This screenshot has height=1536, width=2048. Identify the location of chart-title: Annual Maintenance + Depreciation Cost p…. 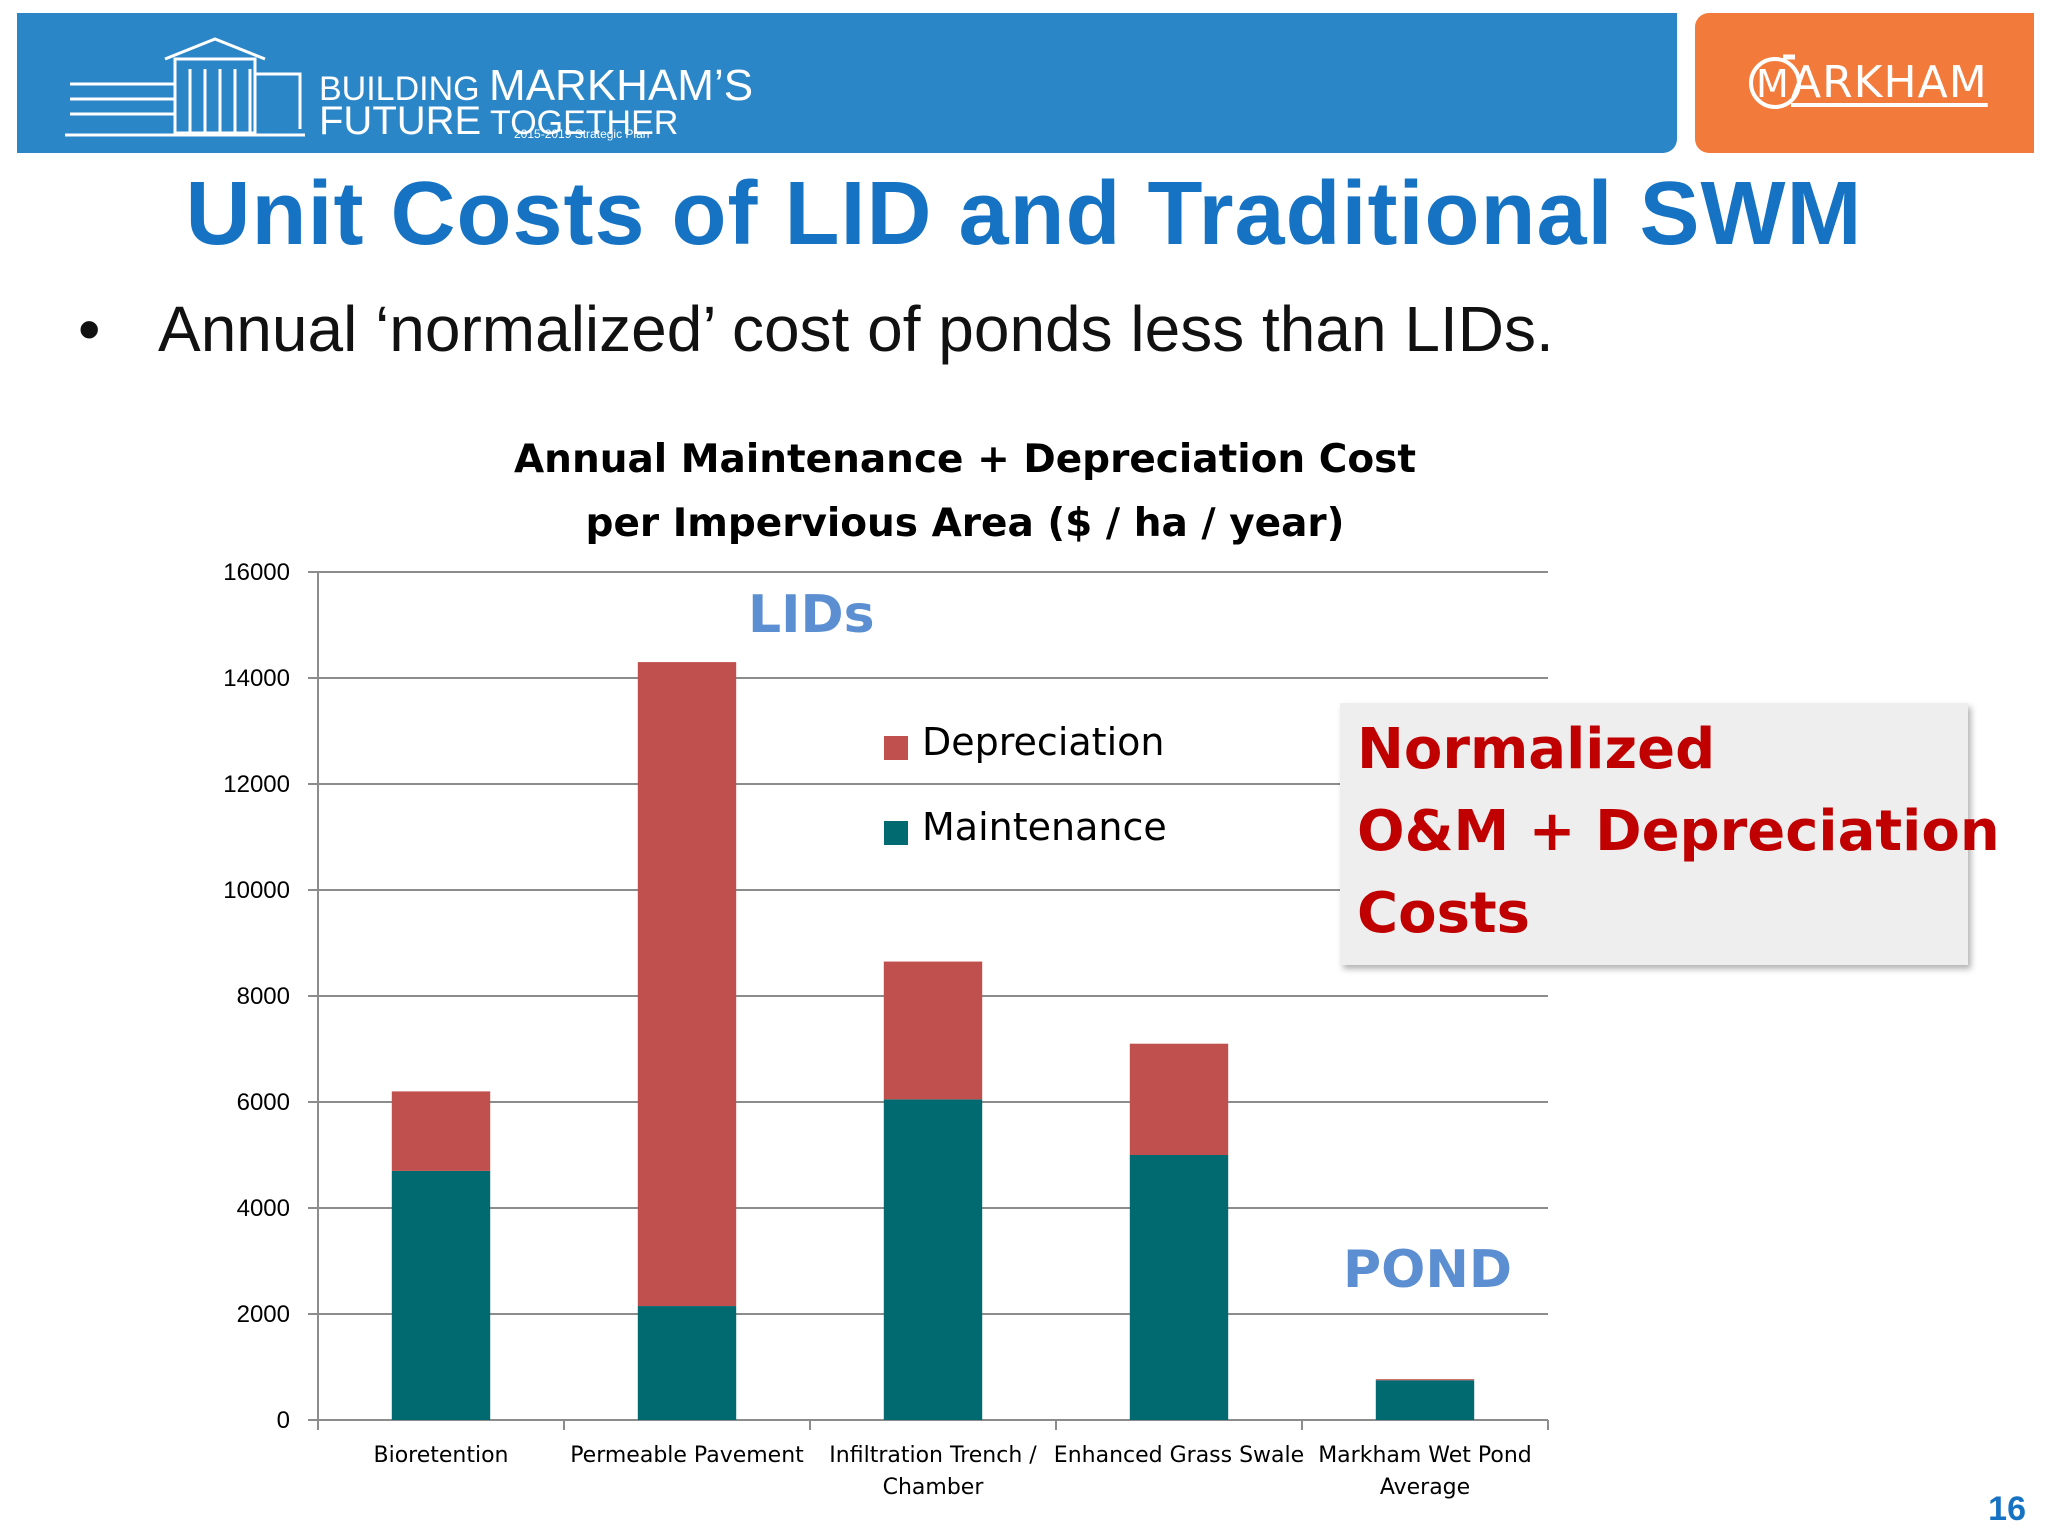
(965, 492).